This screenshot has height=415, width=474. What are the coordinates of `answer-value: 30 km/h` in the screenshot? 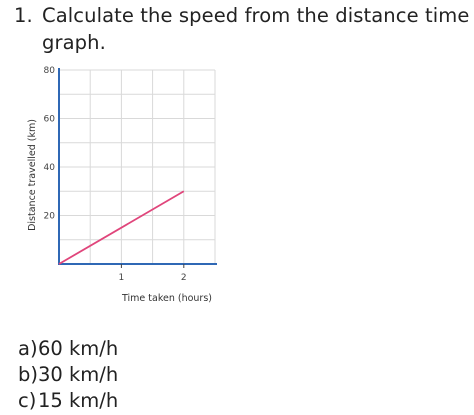 It's located at (78, 374).